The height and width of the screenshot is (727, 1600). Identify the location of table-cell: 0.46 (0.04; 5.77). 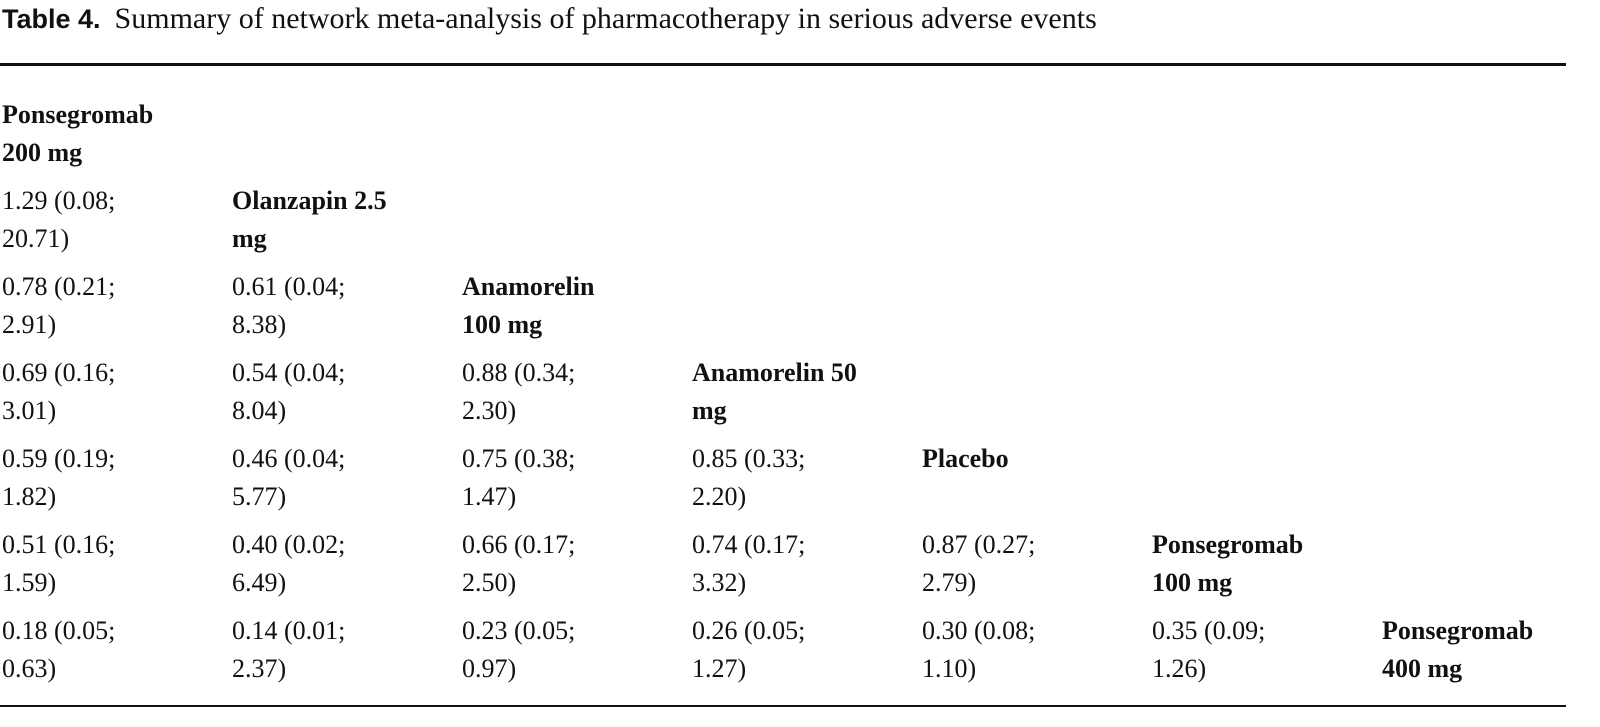
(347, 483).